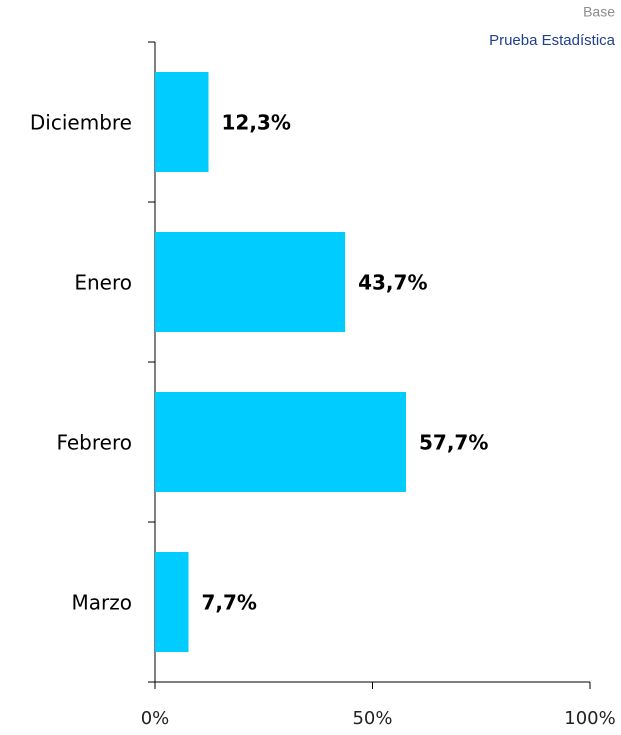  What do you see at coordinates (94, 443) in the screenshot?
I see `y-tick-label: Febrero` at bounding box center [94, 443].